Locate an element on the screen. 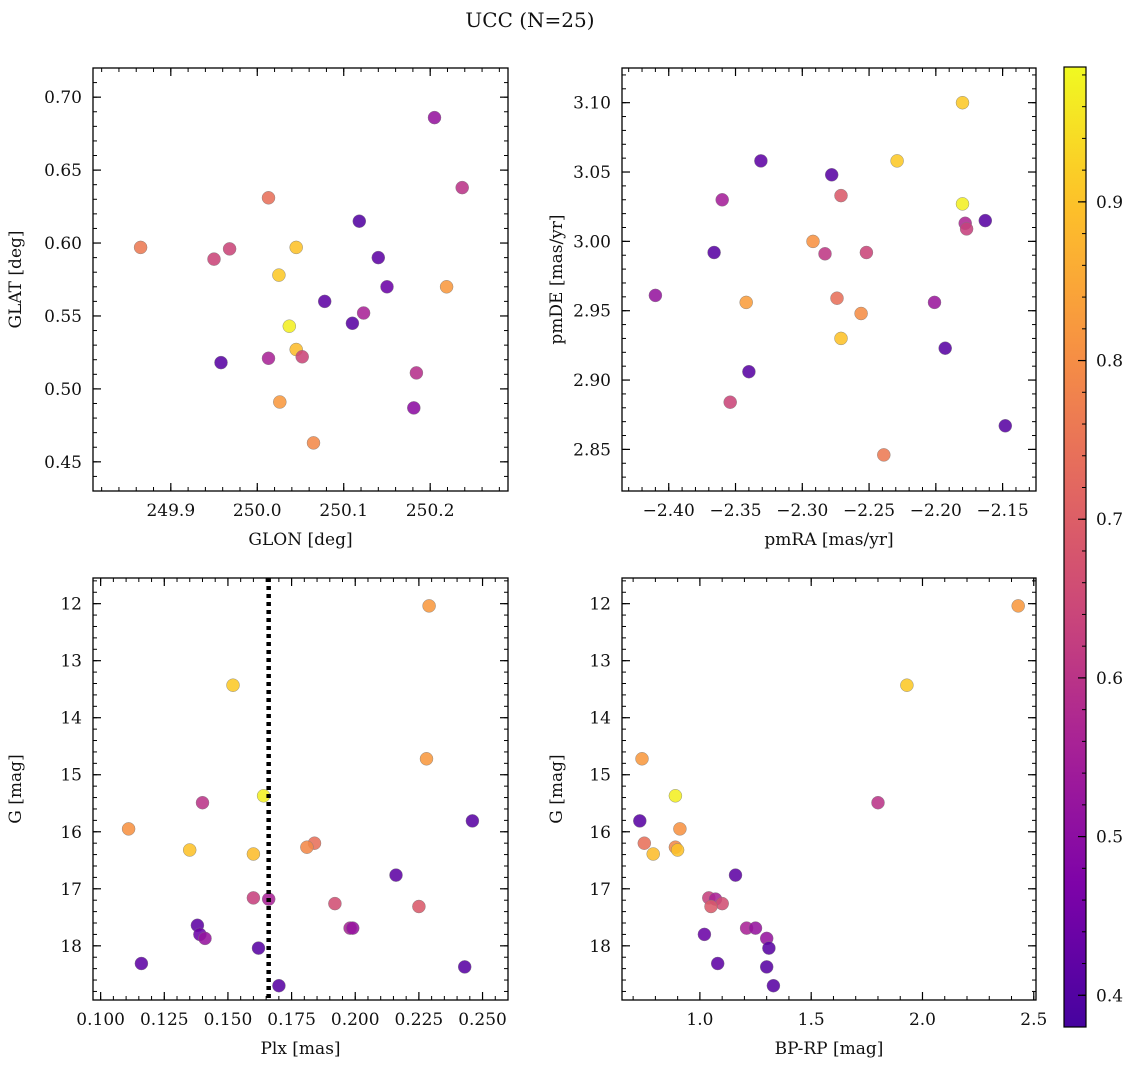 The image size is (1136, 1067). x-tick-label: −2.20 is located at coordinates (936, 511).